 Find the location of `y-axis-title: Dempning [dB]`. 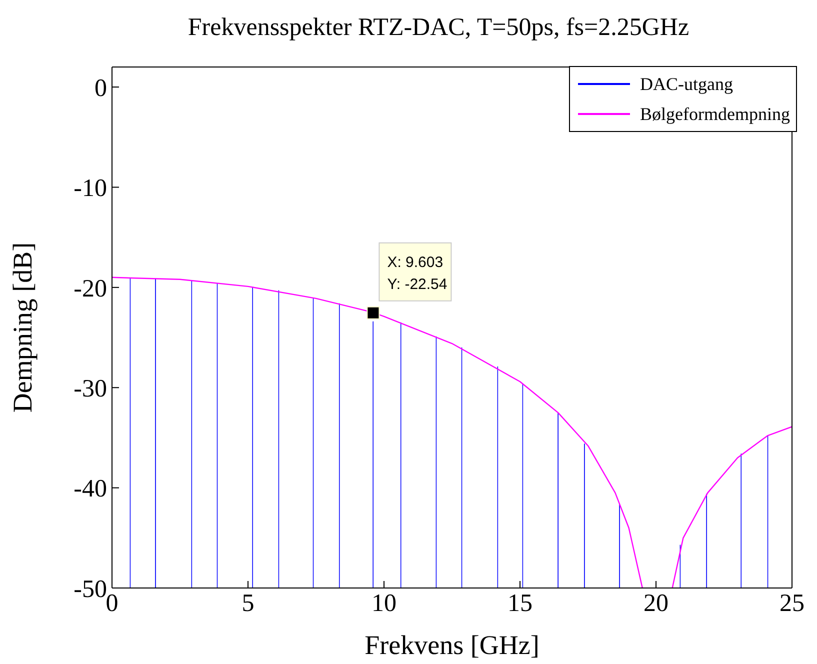

y-axis-title: Dempning [dB] is located at coordinates (23, 327).